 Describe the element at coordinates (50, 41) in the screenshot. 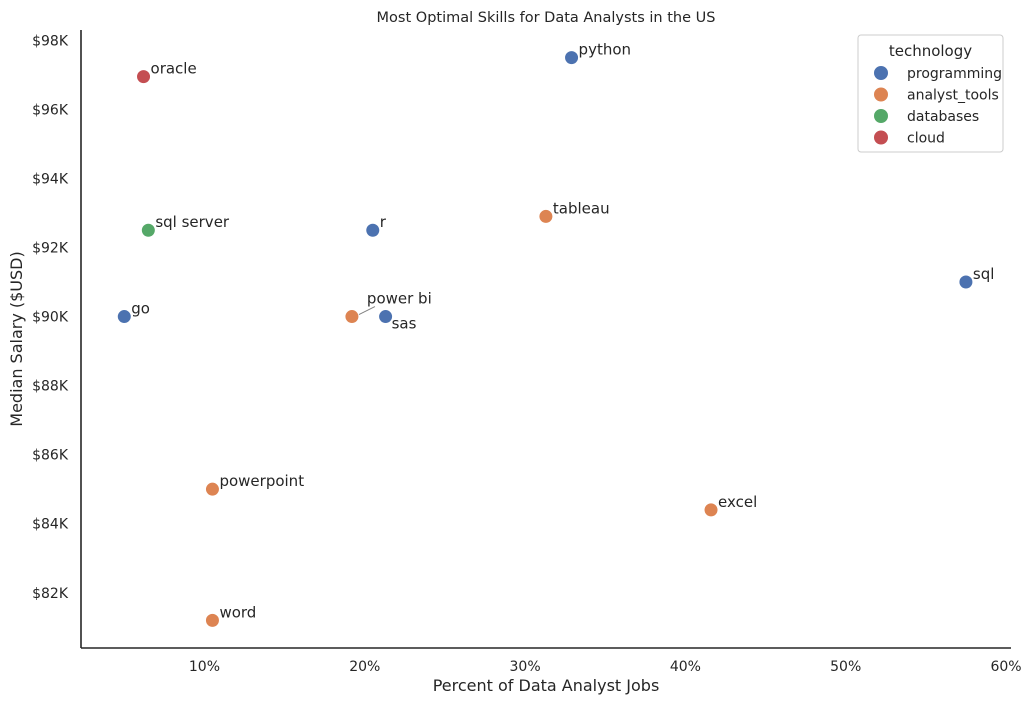

I see `y-tick-label: $98K` at that location.